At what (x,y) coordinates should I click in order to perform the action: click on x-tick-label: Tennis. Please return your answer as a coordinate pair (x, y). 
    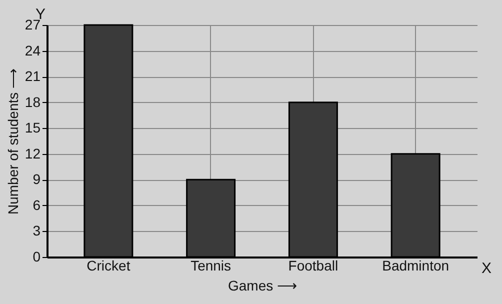
    Looking at the image, I should click on (211, 266).